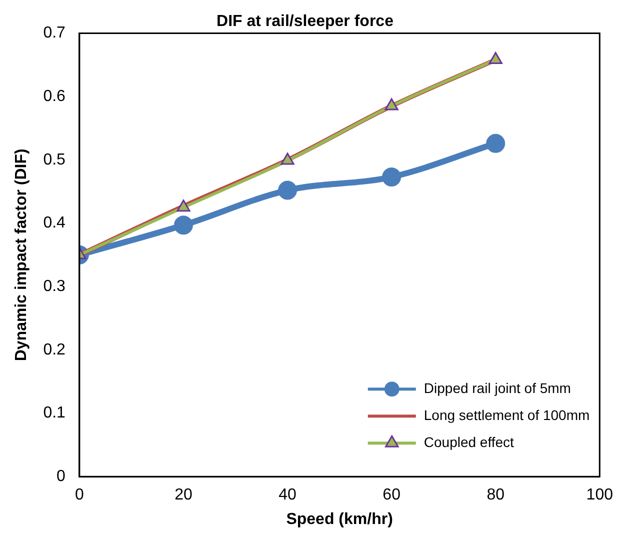  I want to click on y-tick-label: 0.2, so click(54, 349).